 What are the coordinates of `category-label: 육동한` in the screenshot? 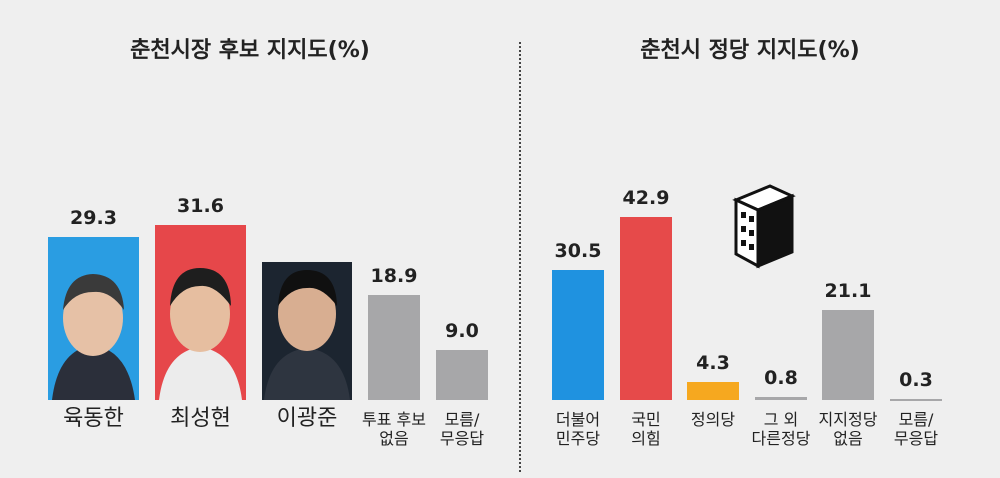 It's located at (93, 418).